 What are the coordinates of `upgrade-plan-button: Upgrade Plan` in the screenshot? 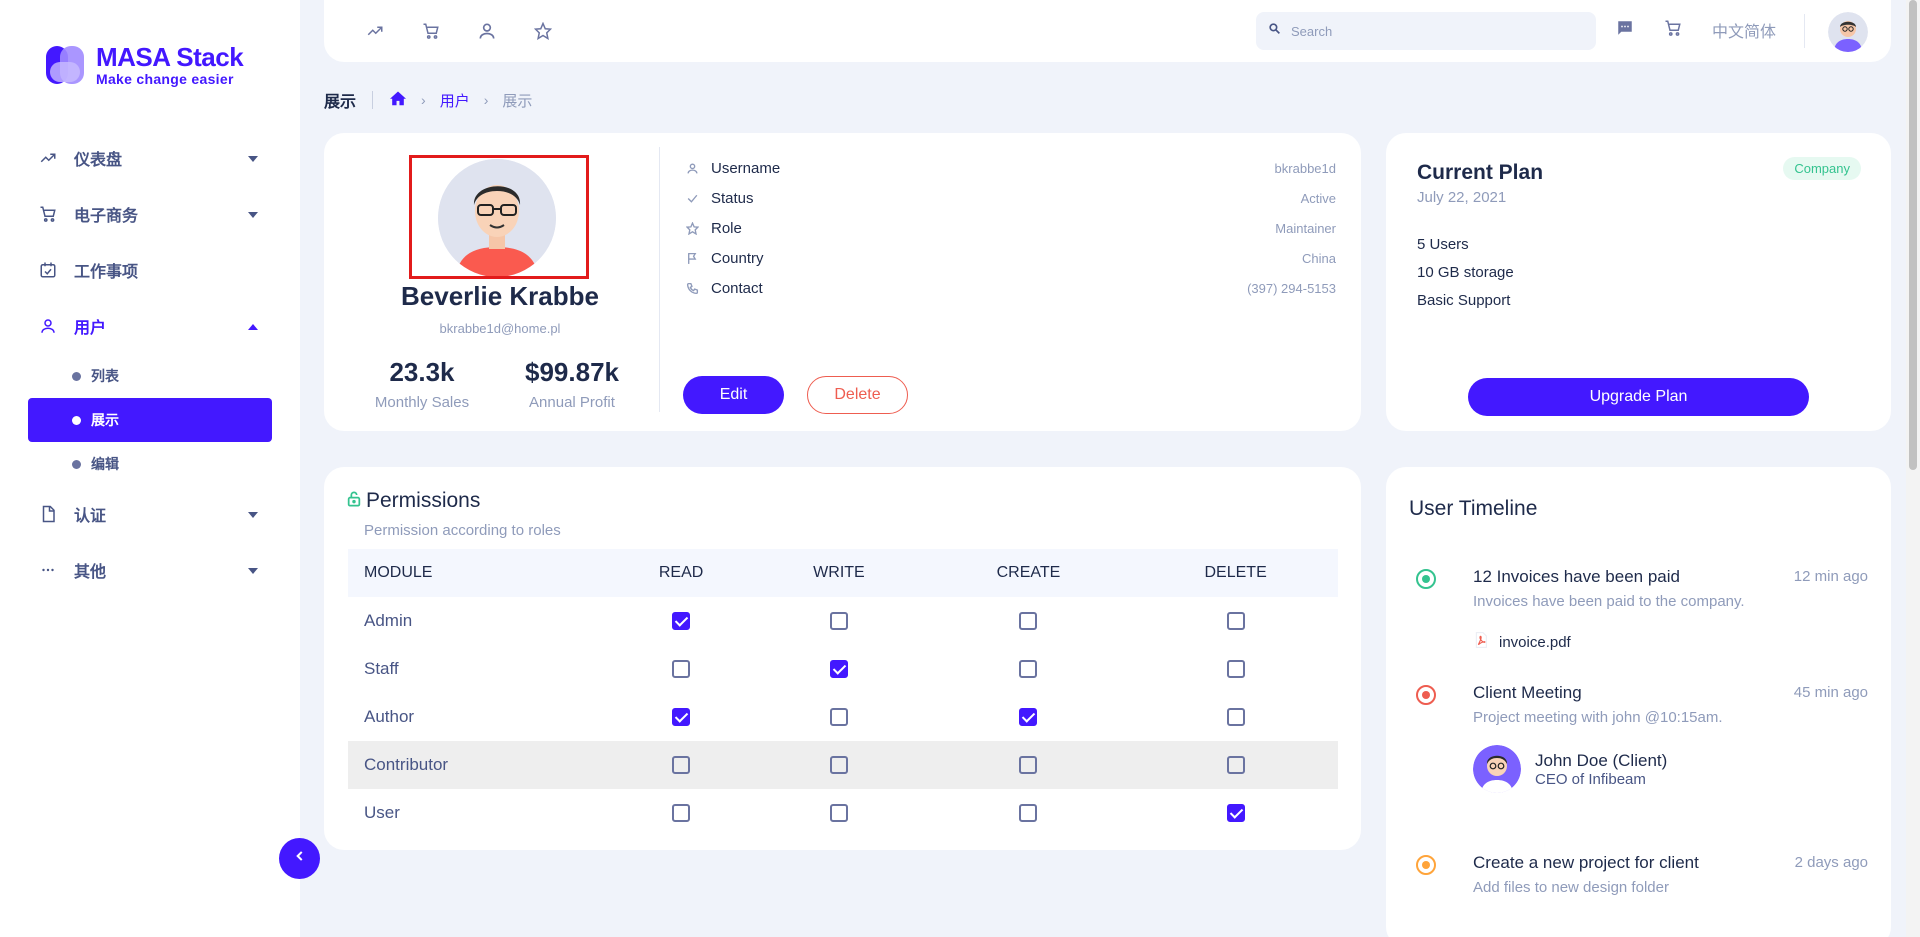 It's located at (1638, 397).